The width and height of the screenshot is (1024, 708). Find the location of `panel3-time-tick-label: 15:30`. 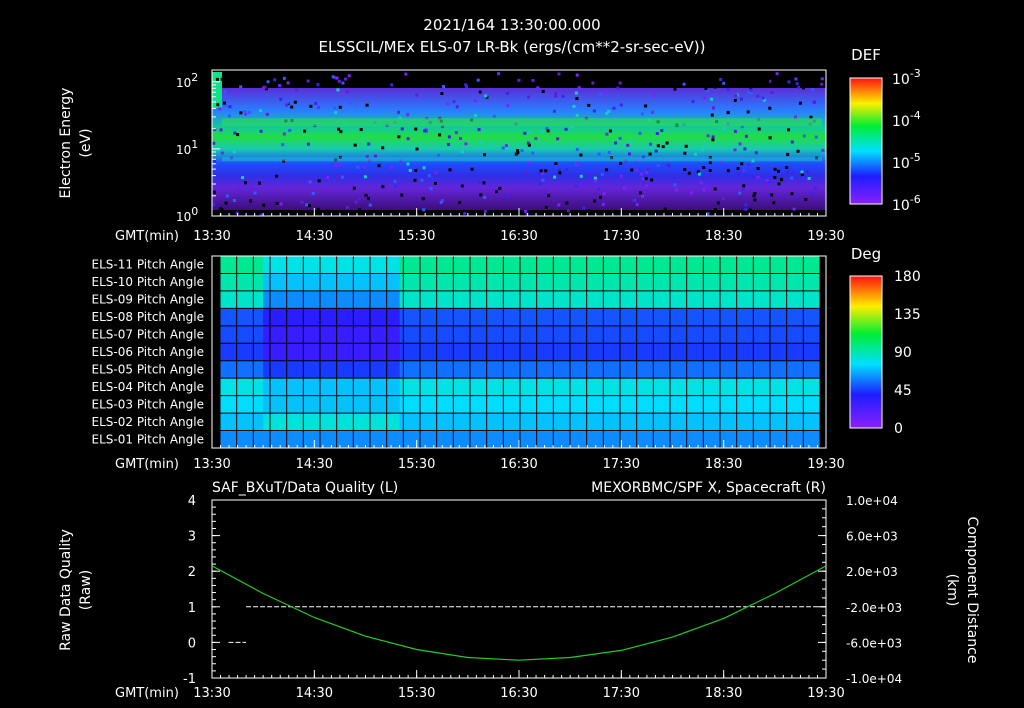

panel3-time-tick-label: 15:30 is located at coordinates (416, 693).